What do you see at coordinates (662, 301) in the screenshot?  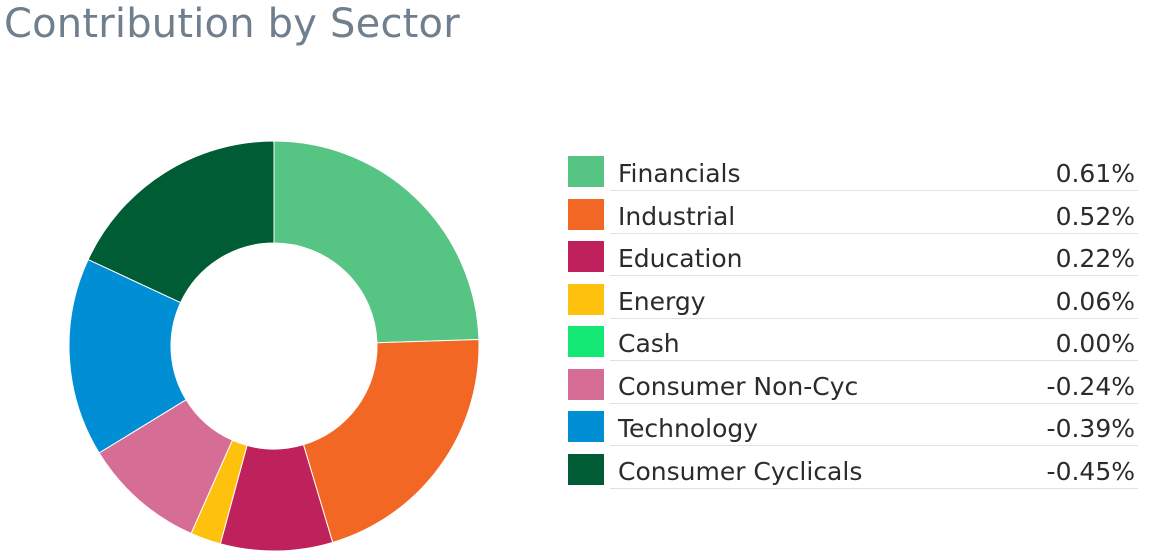 I see `legend-label: Energy` at bounding box center [662, 301].